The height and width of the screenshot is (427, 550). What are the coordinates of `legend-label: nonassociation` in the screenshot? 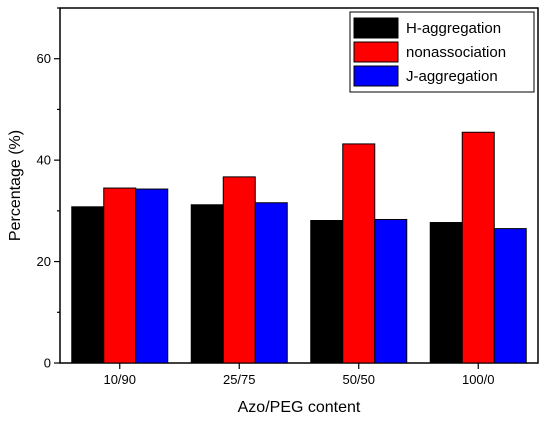 It's located at (456, 52).